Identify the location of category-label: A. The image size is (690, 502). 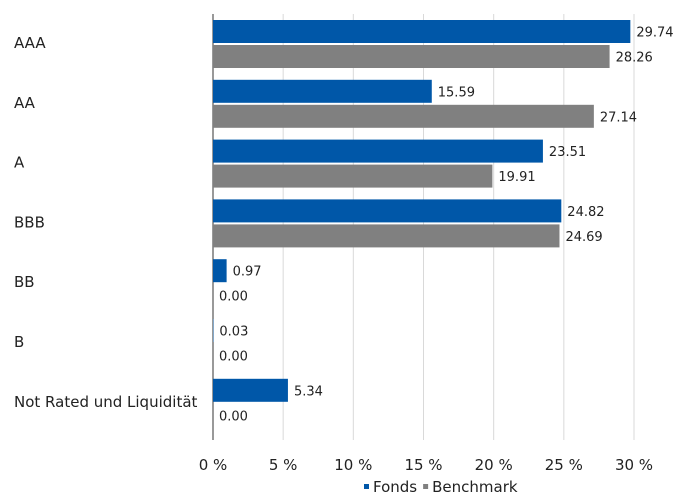
(19, 163).